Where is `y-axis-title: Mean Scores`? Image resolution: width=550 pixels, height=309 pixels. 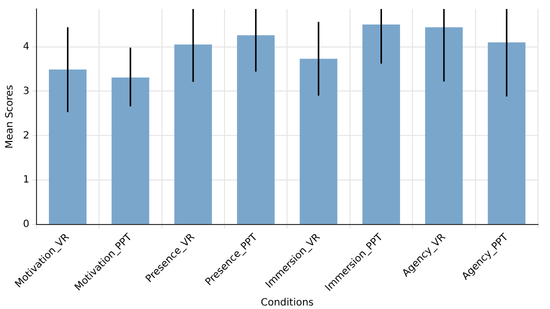 y-axis-title: Mean Scores is located at coordinates (10, 116).